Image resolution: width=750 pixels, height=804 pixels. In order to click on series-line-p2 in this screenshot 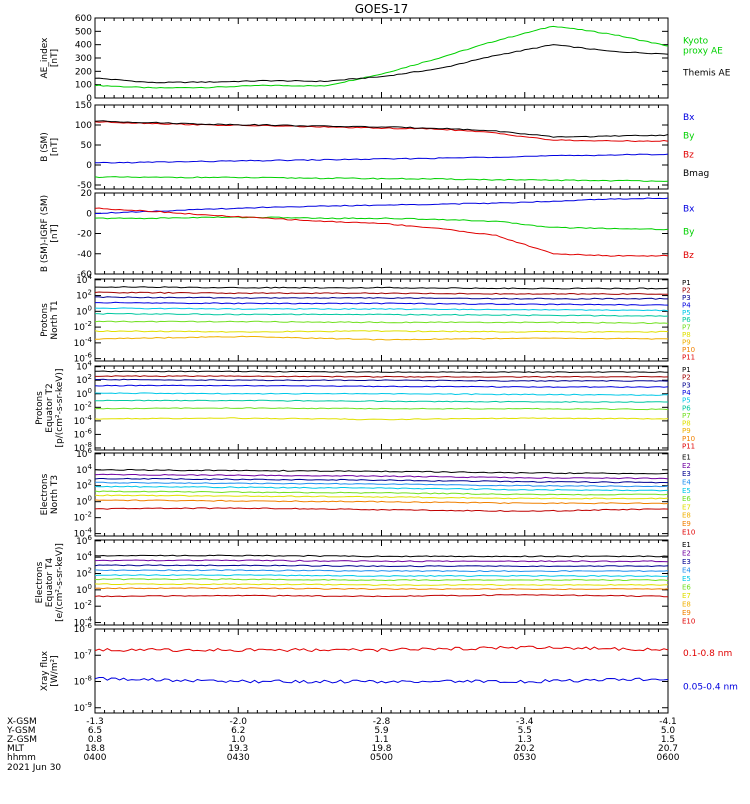, I will do `click(381, 293)`.